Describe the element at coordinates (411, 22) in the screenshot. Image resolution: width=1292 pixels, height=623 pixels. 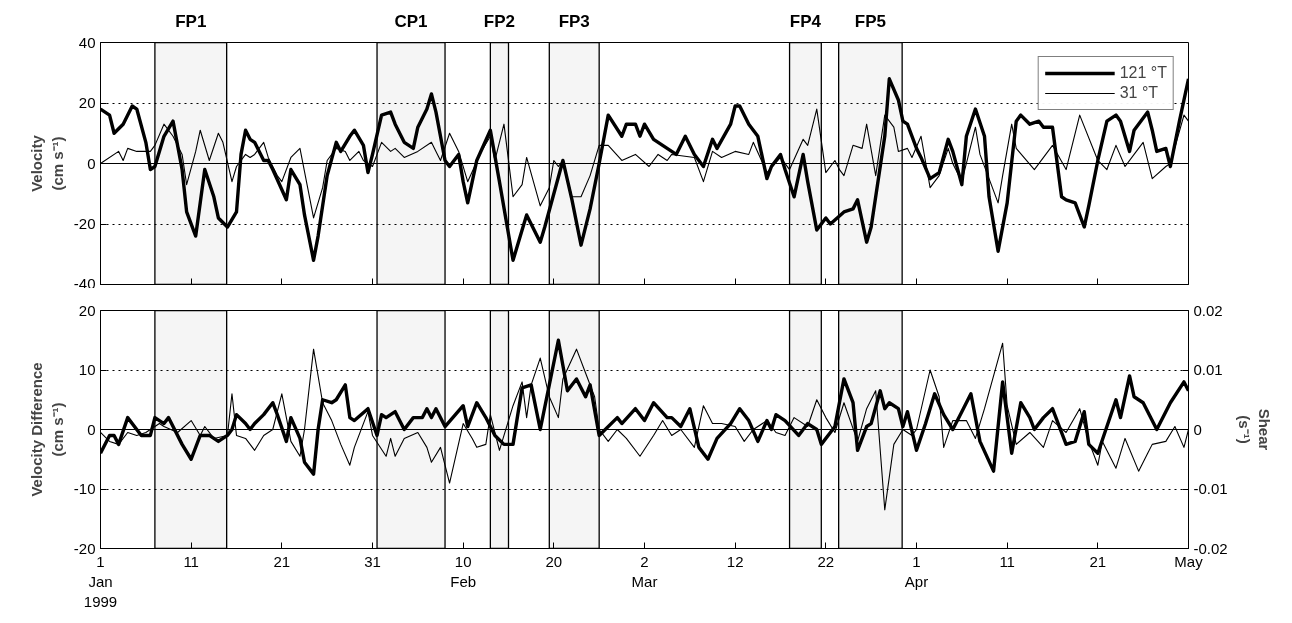
I see `band-label: CP1` at that location.